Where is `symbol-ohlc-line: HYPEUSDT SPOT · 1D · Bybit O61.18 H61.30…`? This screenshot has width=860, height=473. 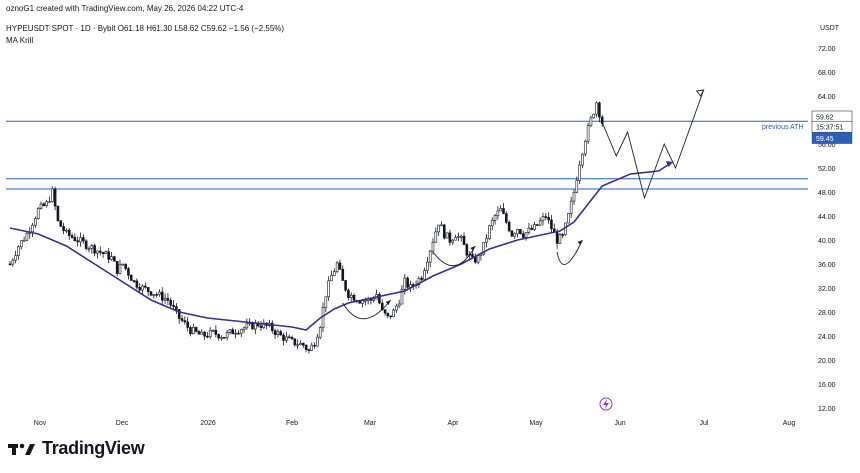
symbol-ohlc-line: HYPEUSDT SPOT · 1D · Bybit O61.18 H61.30… is located at coordinates (145, 28).